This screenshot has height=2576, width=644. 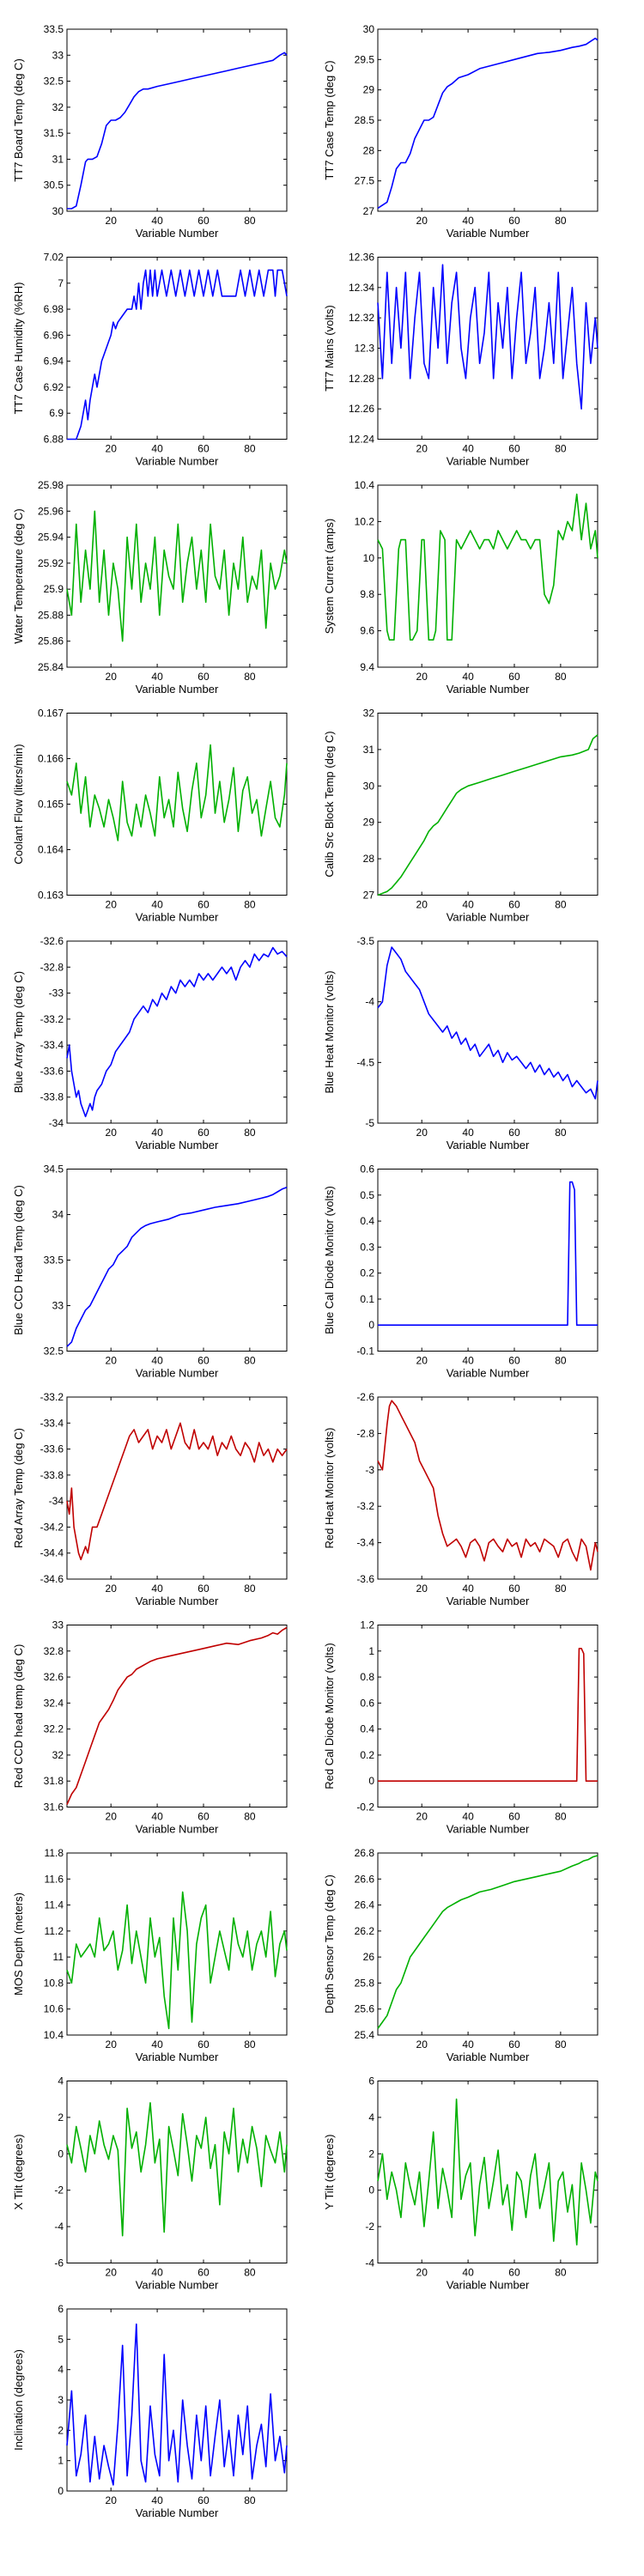 What do you see at coordinates (369, 1470) in the screenshot?
I see `y-tick-label: -3` at bounding box center [369, 1470].